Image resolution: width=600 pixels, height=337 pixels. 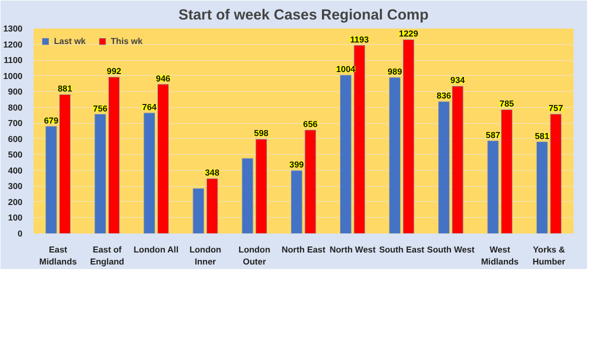 I want to click on data-label: 836, so click(x=444, y=95).